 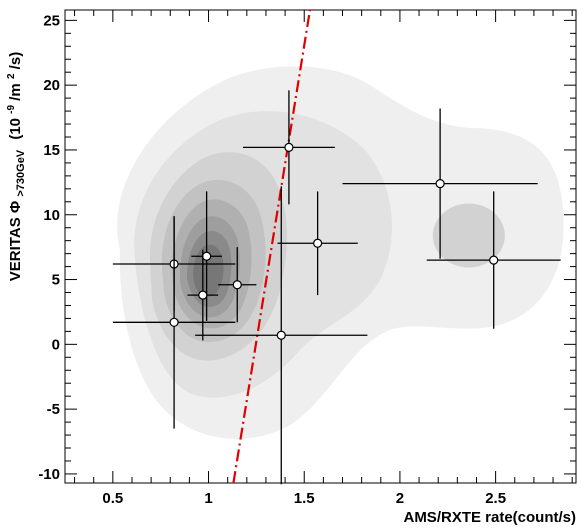 I want to click on y-axis-label: VERITAS Φ >730GeV (10 -9 /m 2 /s), so click(x=14, y=166).